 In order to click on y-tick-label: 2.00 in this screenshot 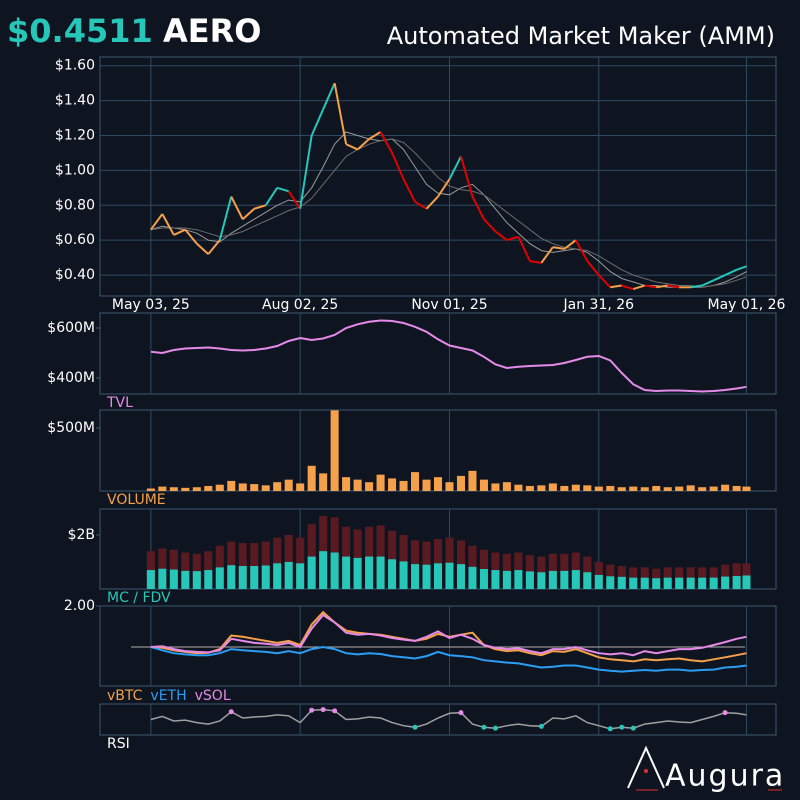, I will do `click(79, 606)`.